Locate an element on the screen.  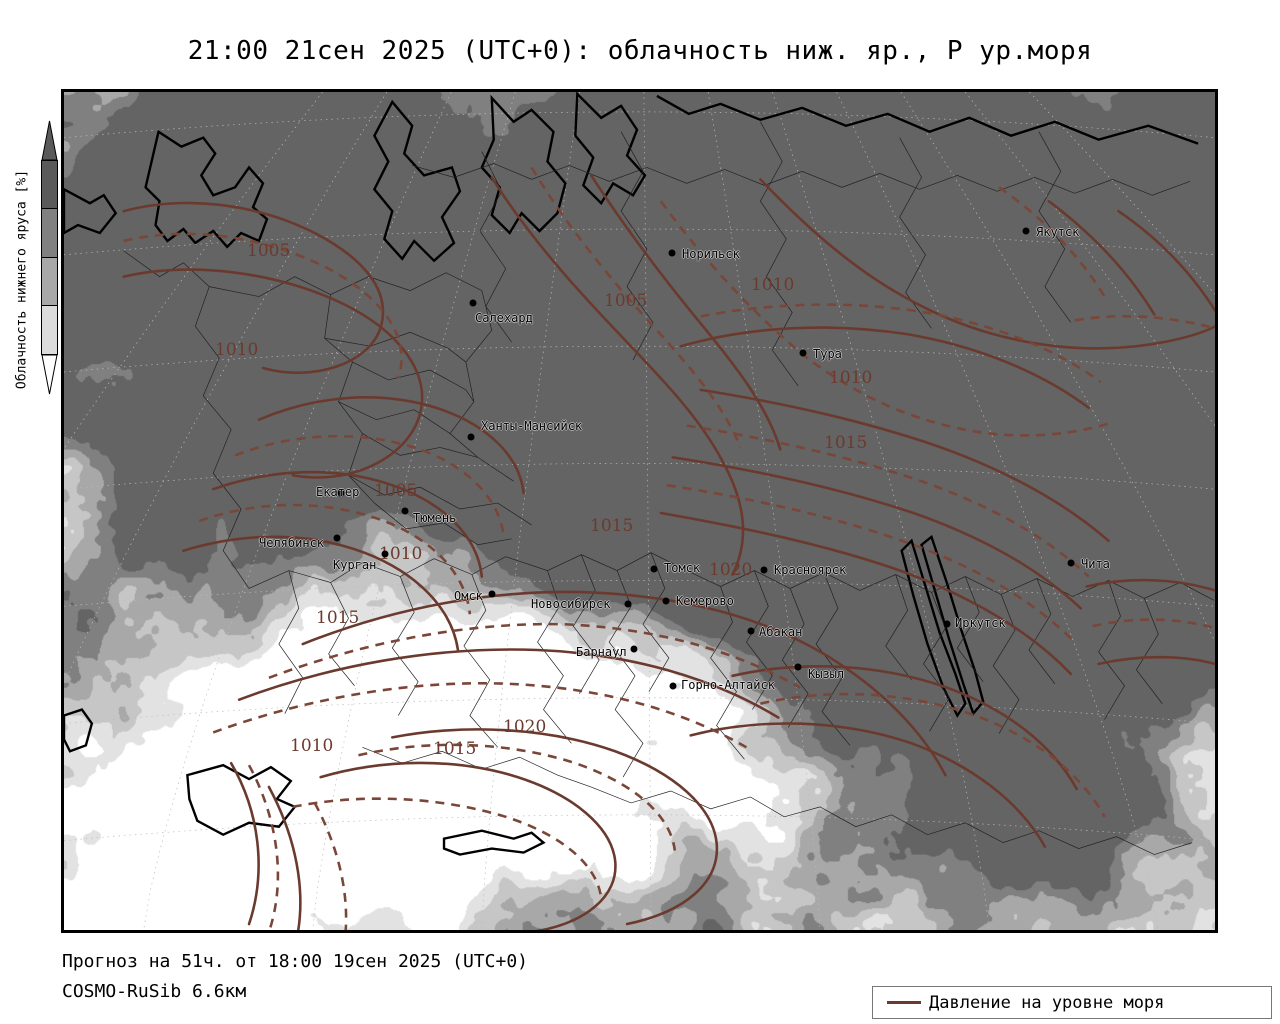
city-label: Челябинск is located at coordinates (292, 543).